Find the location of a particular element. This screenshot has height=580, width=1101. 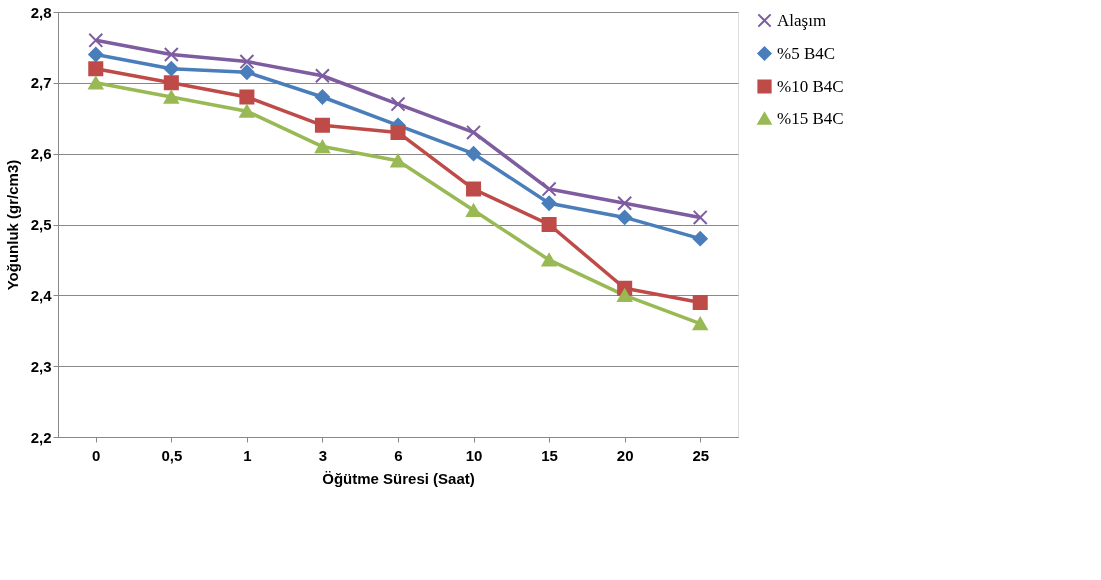

x-tick-label: 1 is located at coordinates (247, 455).